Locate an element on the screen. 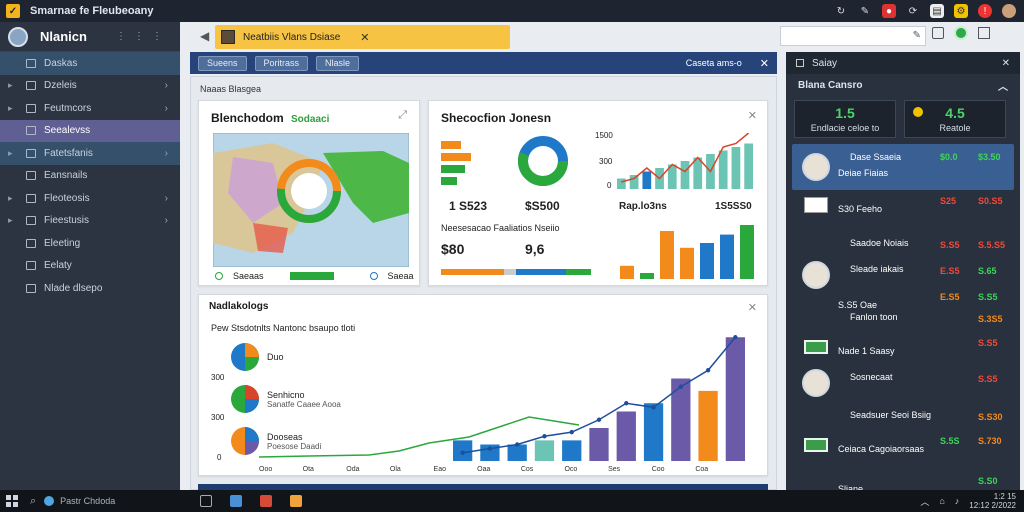 The height and width of the screenshot is (512, 1024). task-view-icon is located at coordinates (206, 501).